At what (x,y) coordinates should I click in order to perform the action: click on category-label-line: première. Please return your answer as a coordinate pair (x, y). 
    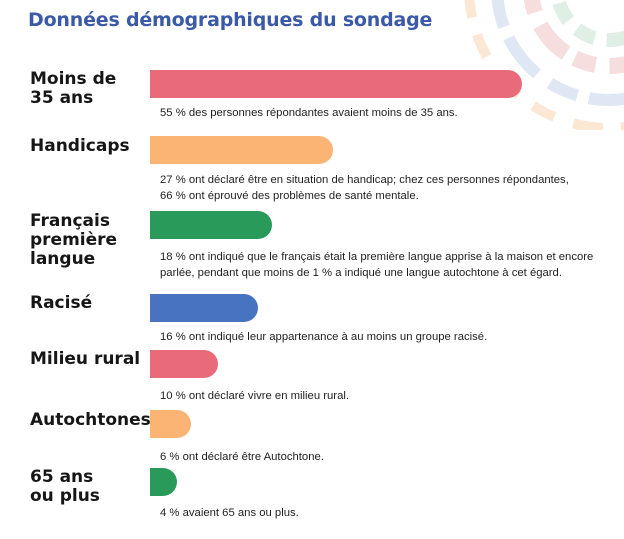
    Looking at the image, I should click on (74, 240).